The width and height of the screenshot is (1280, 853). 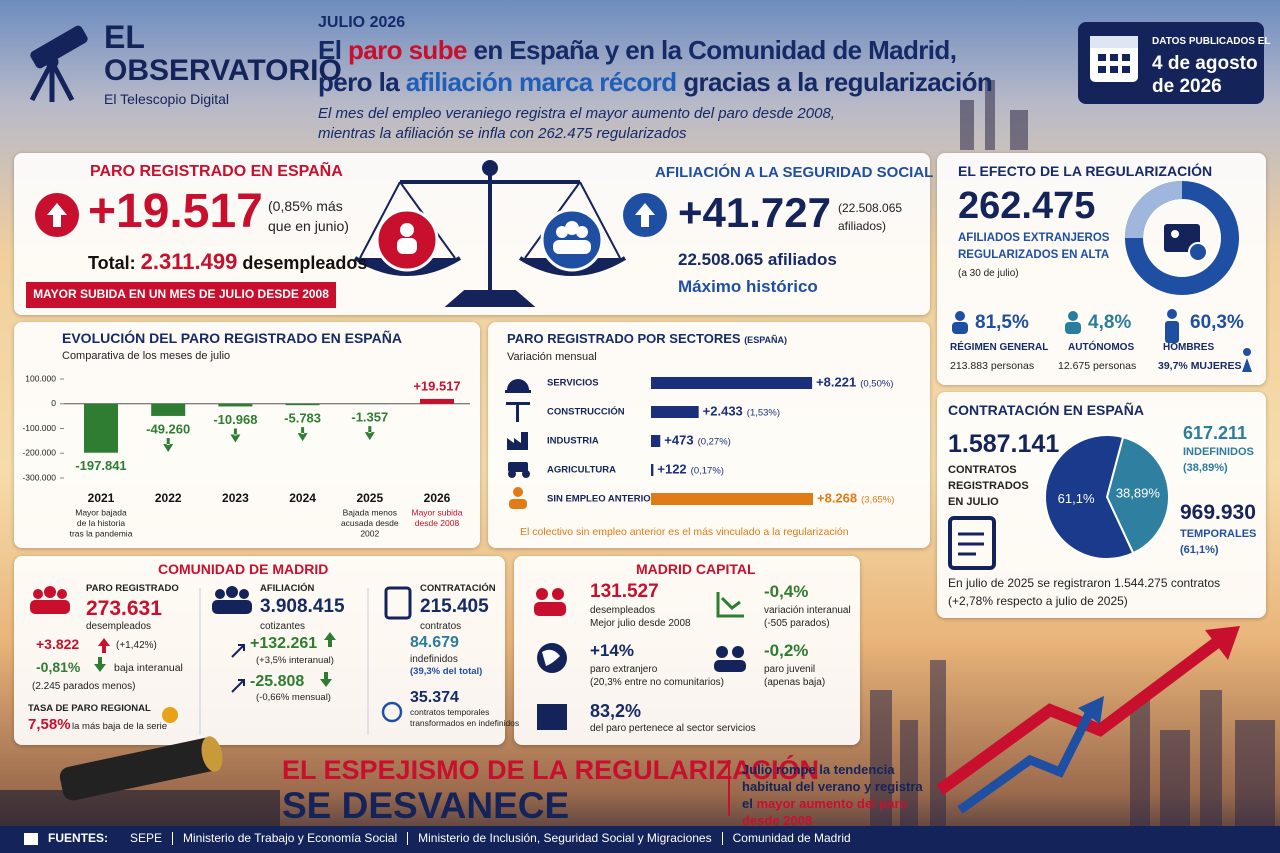 What do you see at coordinates (243, 569) in the screenshot?
I see `card-title: COMUNIDAD DE MADRID` at bounding box center [243, 569].